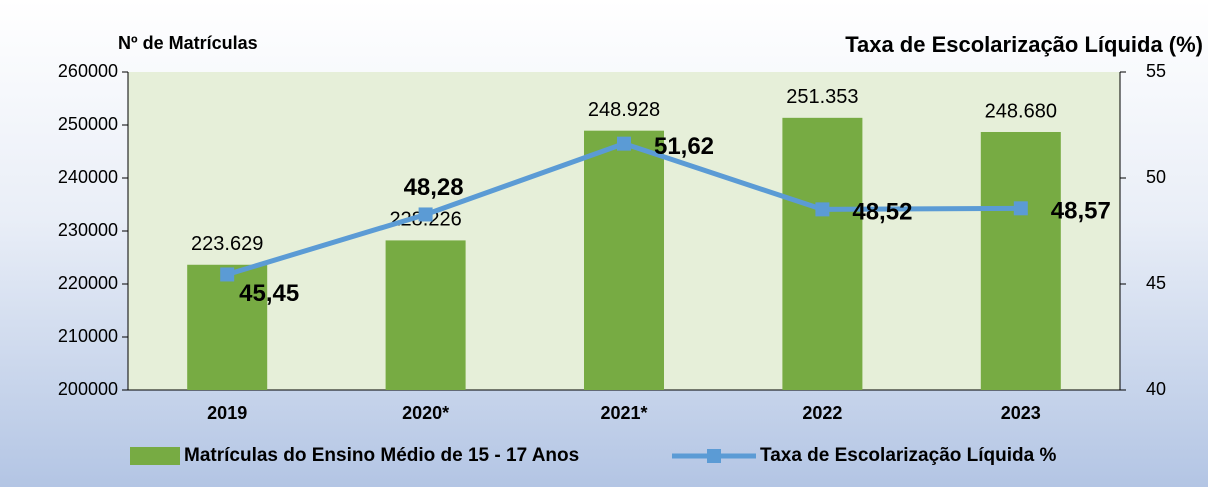  I want to click on x-tick-label: 2022, so click(822, 413).